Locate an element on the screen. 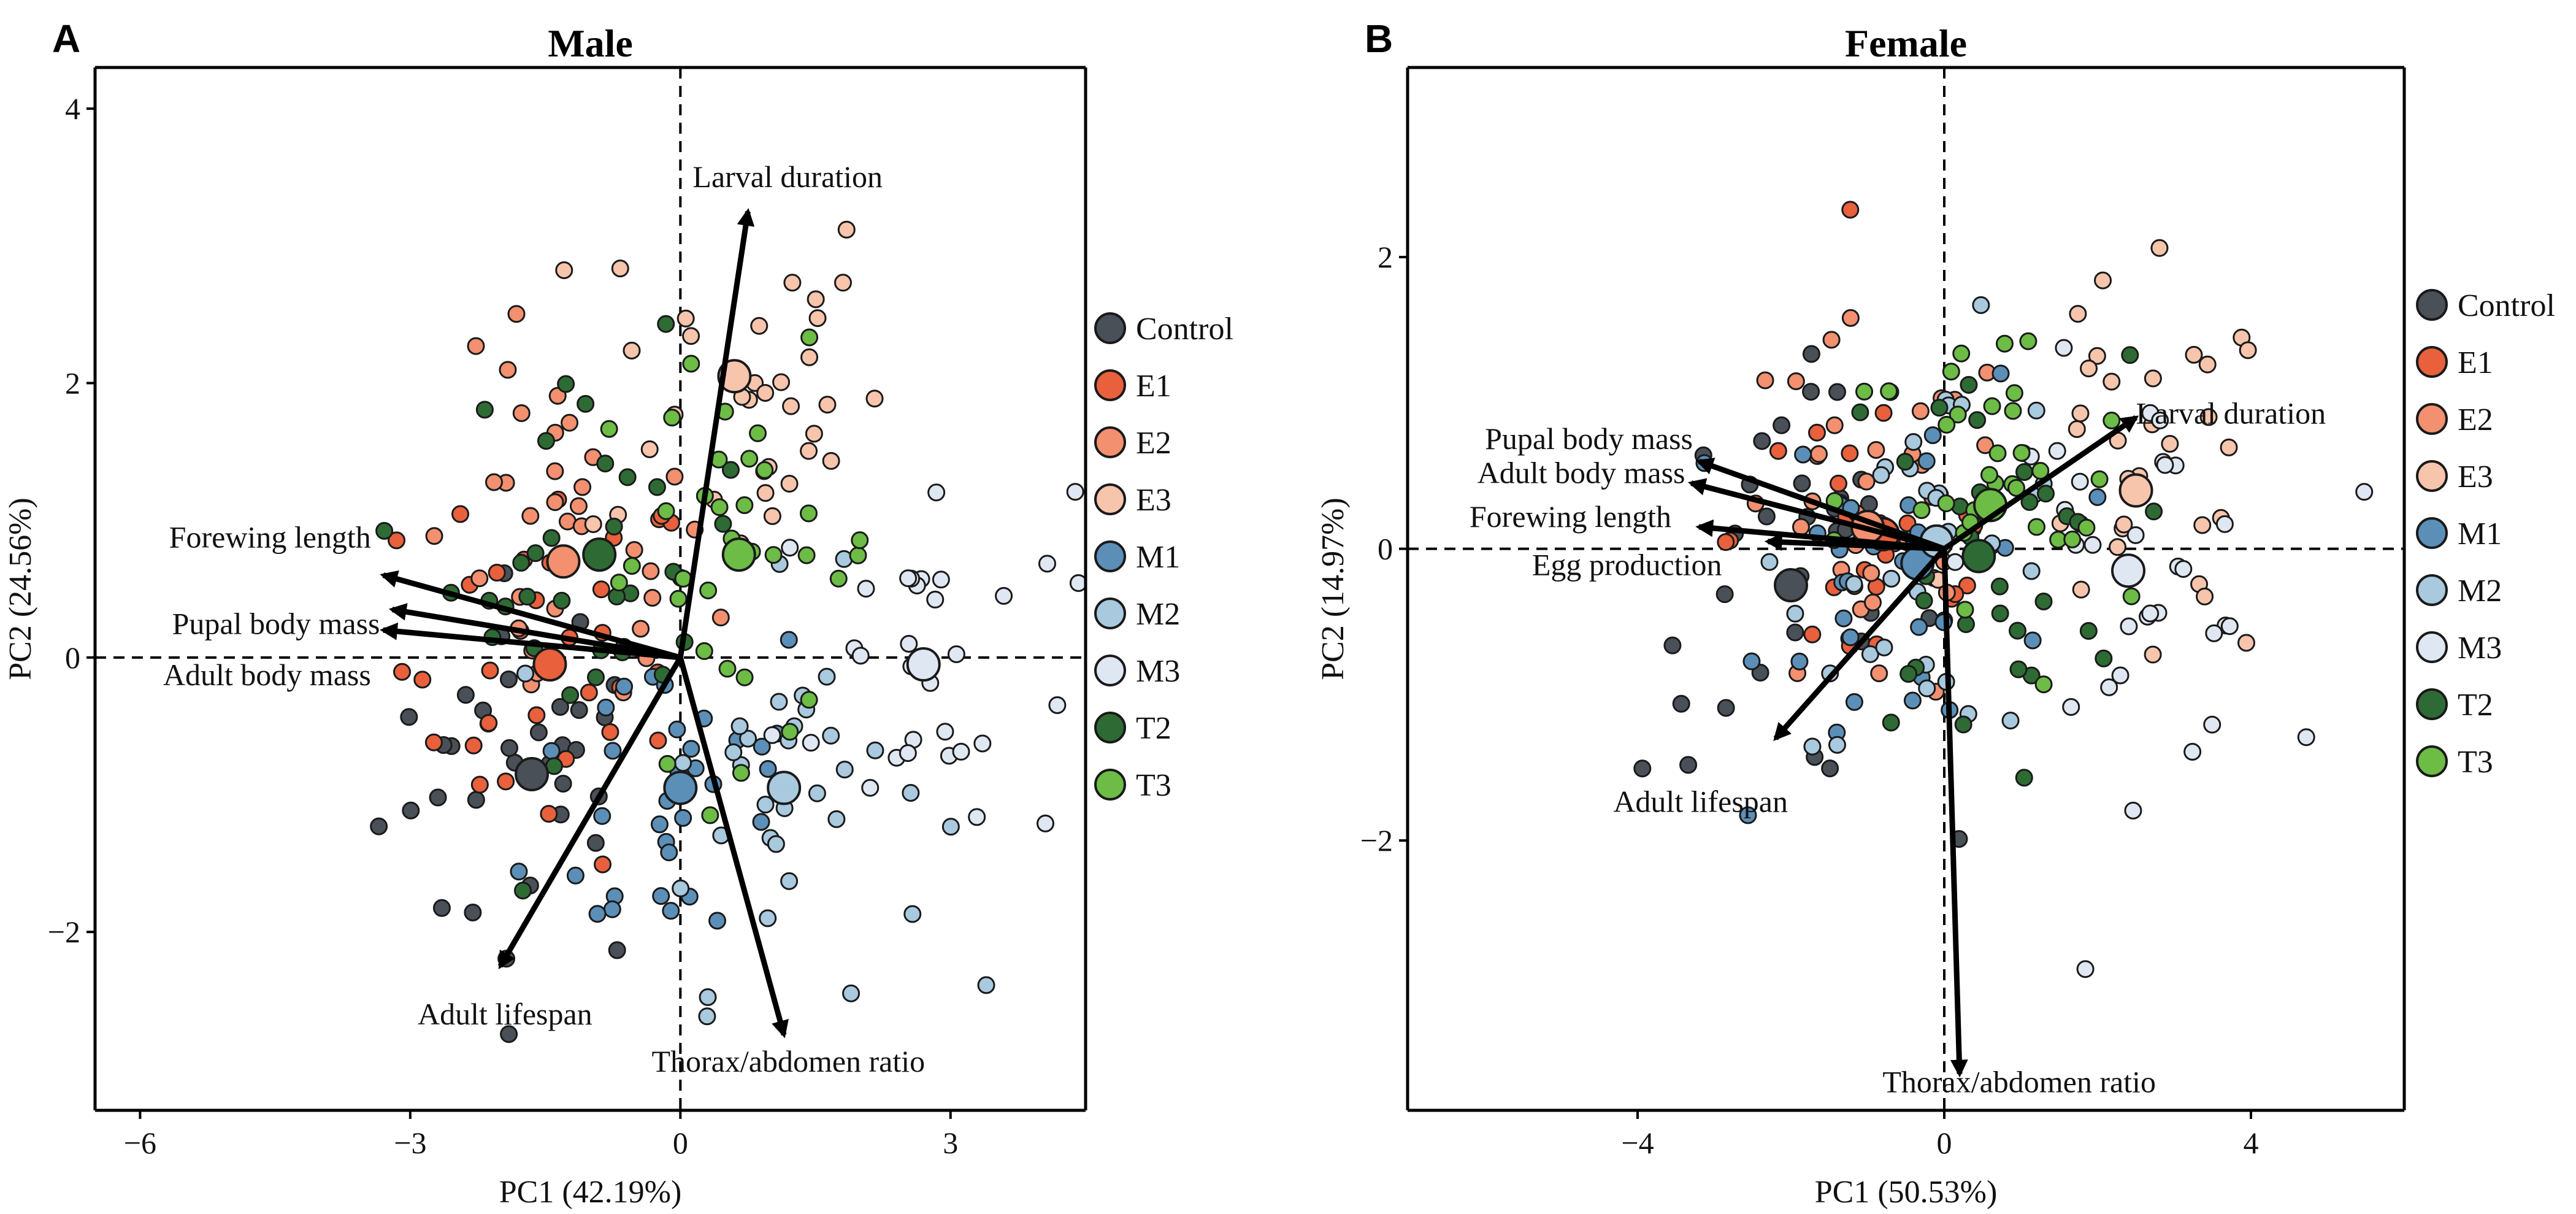  y-tick-label: 0 is located at coordinates (1385, 549).